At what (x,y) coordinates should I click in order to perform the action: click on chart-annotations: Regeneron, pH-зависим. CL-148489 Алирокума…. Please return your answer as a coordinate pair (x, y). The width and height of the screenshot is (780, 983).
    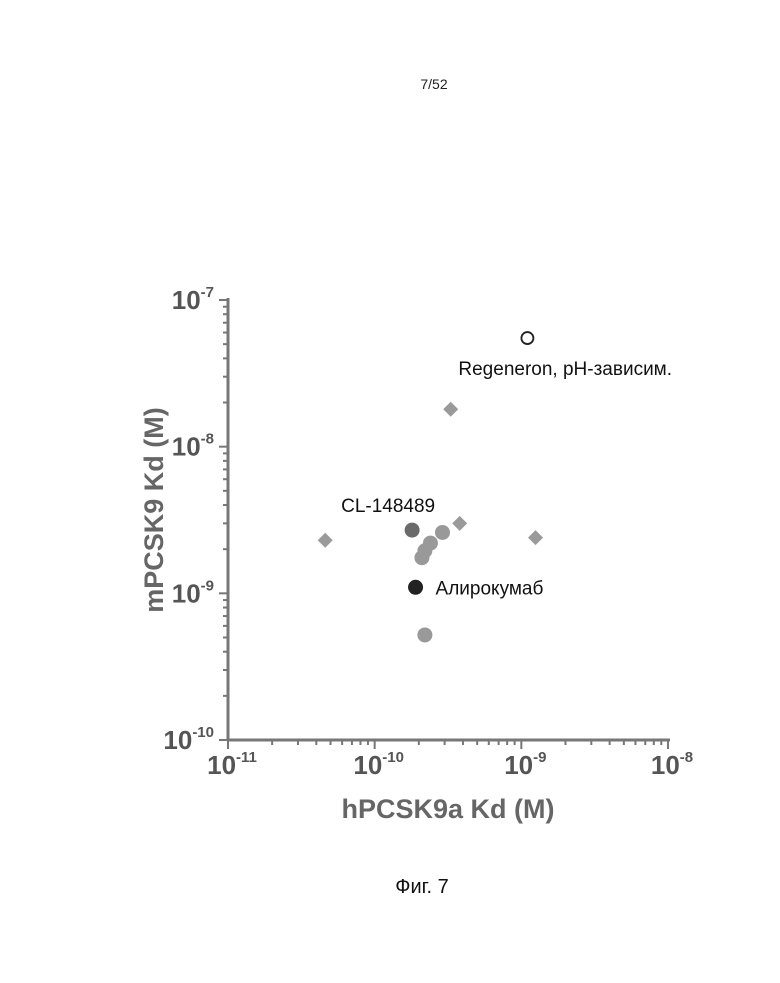
    Looking at the image, I should click on (506, 479).